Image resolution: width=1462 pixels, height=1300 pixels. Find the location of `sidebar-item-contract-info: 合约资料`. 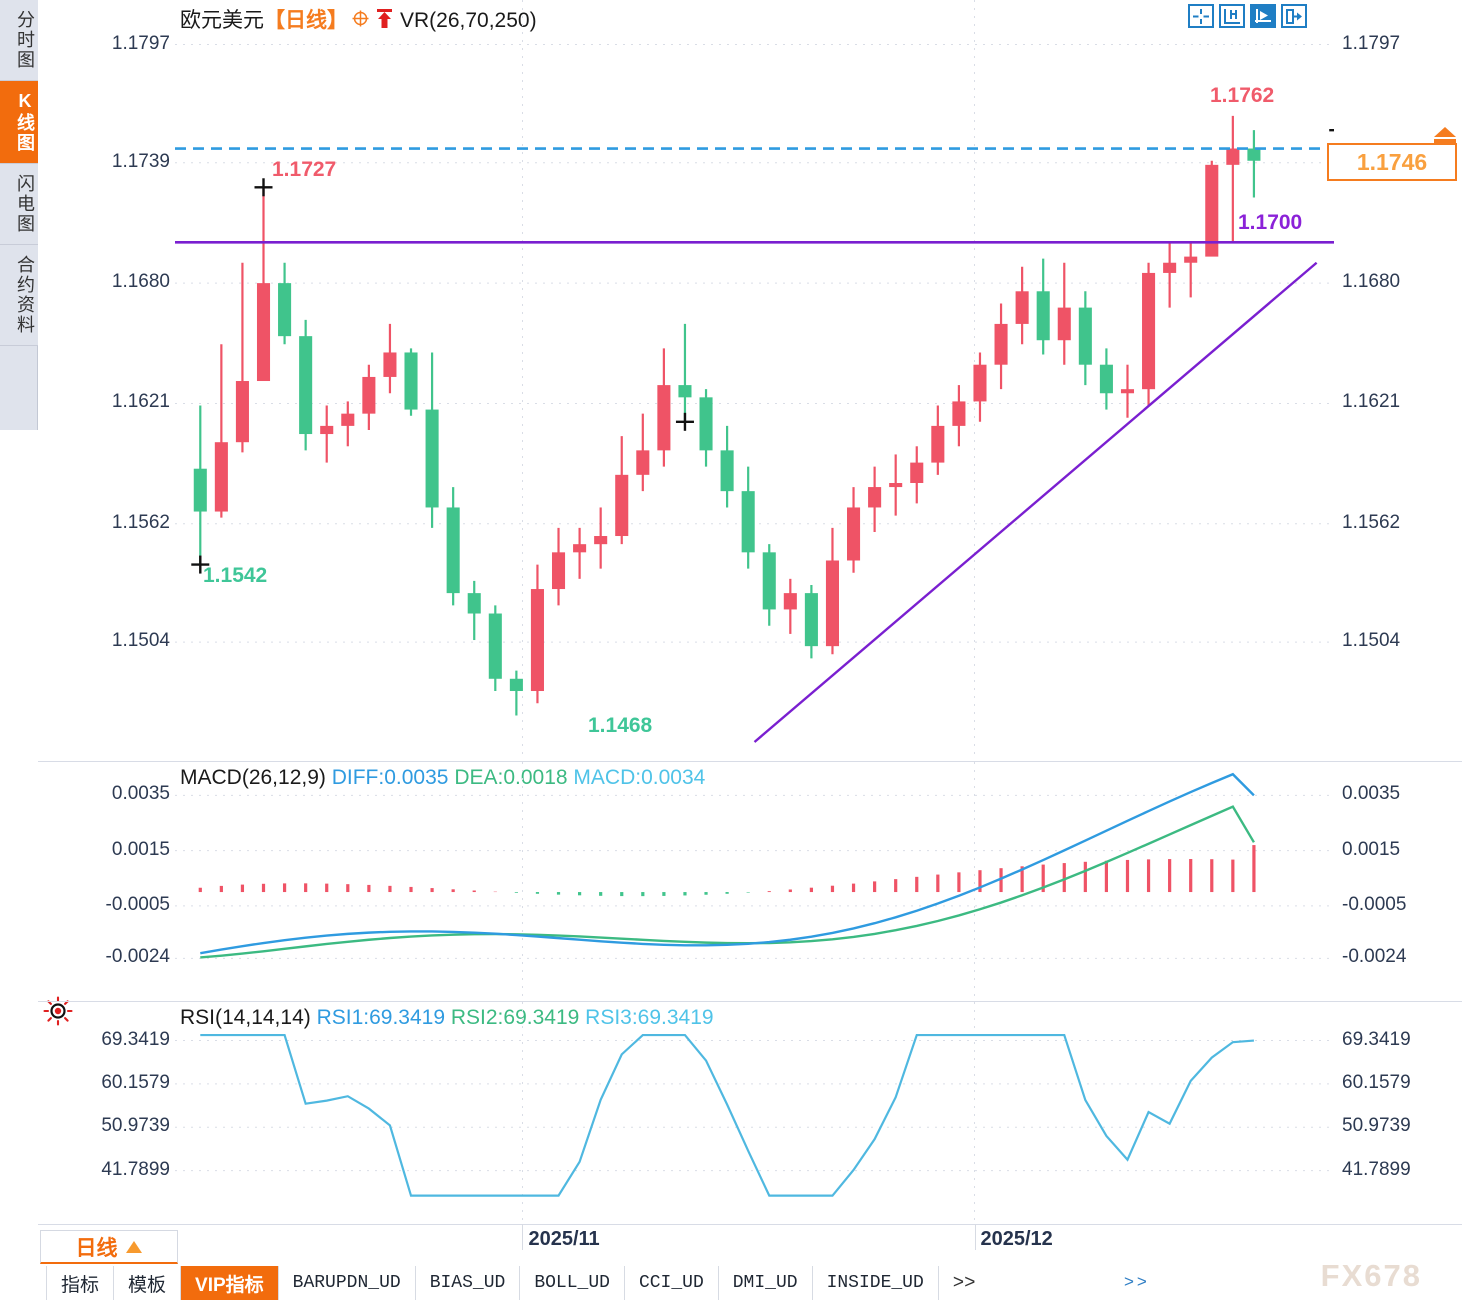

sidebar-item-contract-info: 合约资料 is located at coordinates (19, 295).